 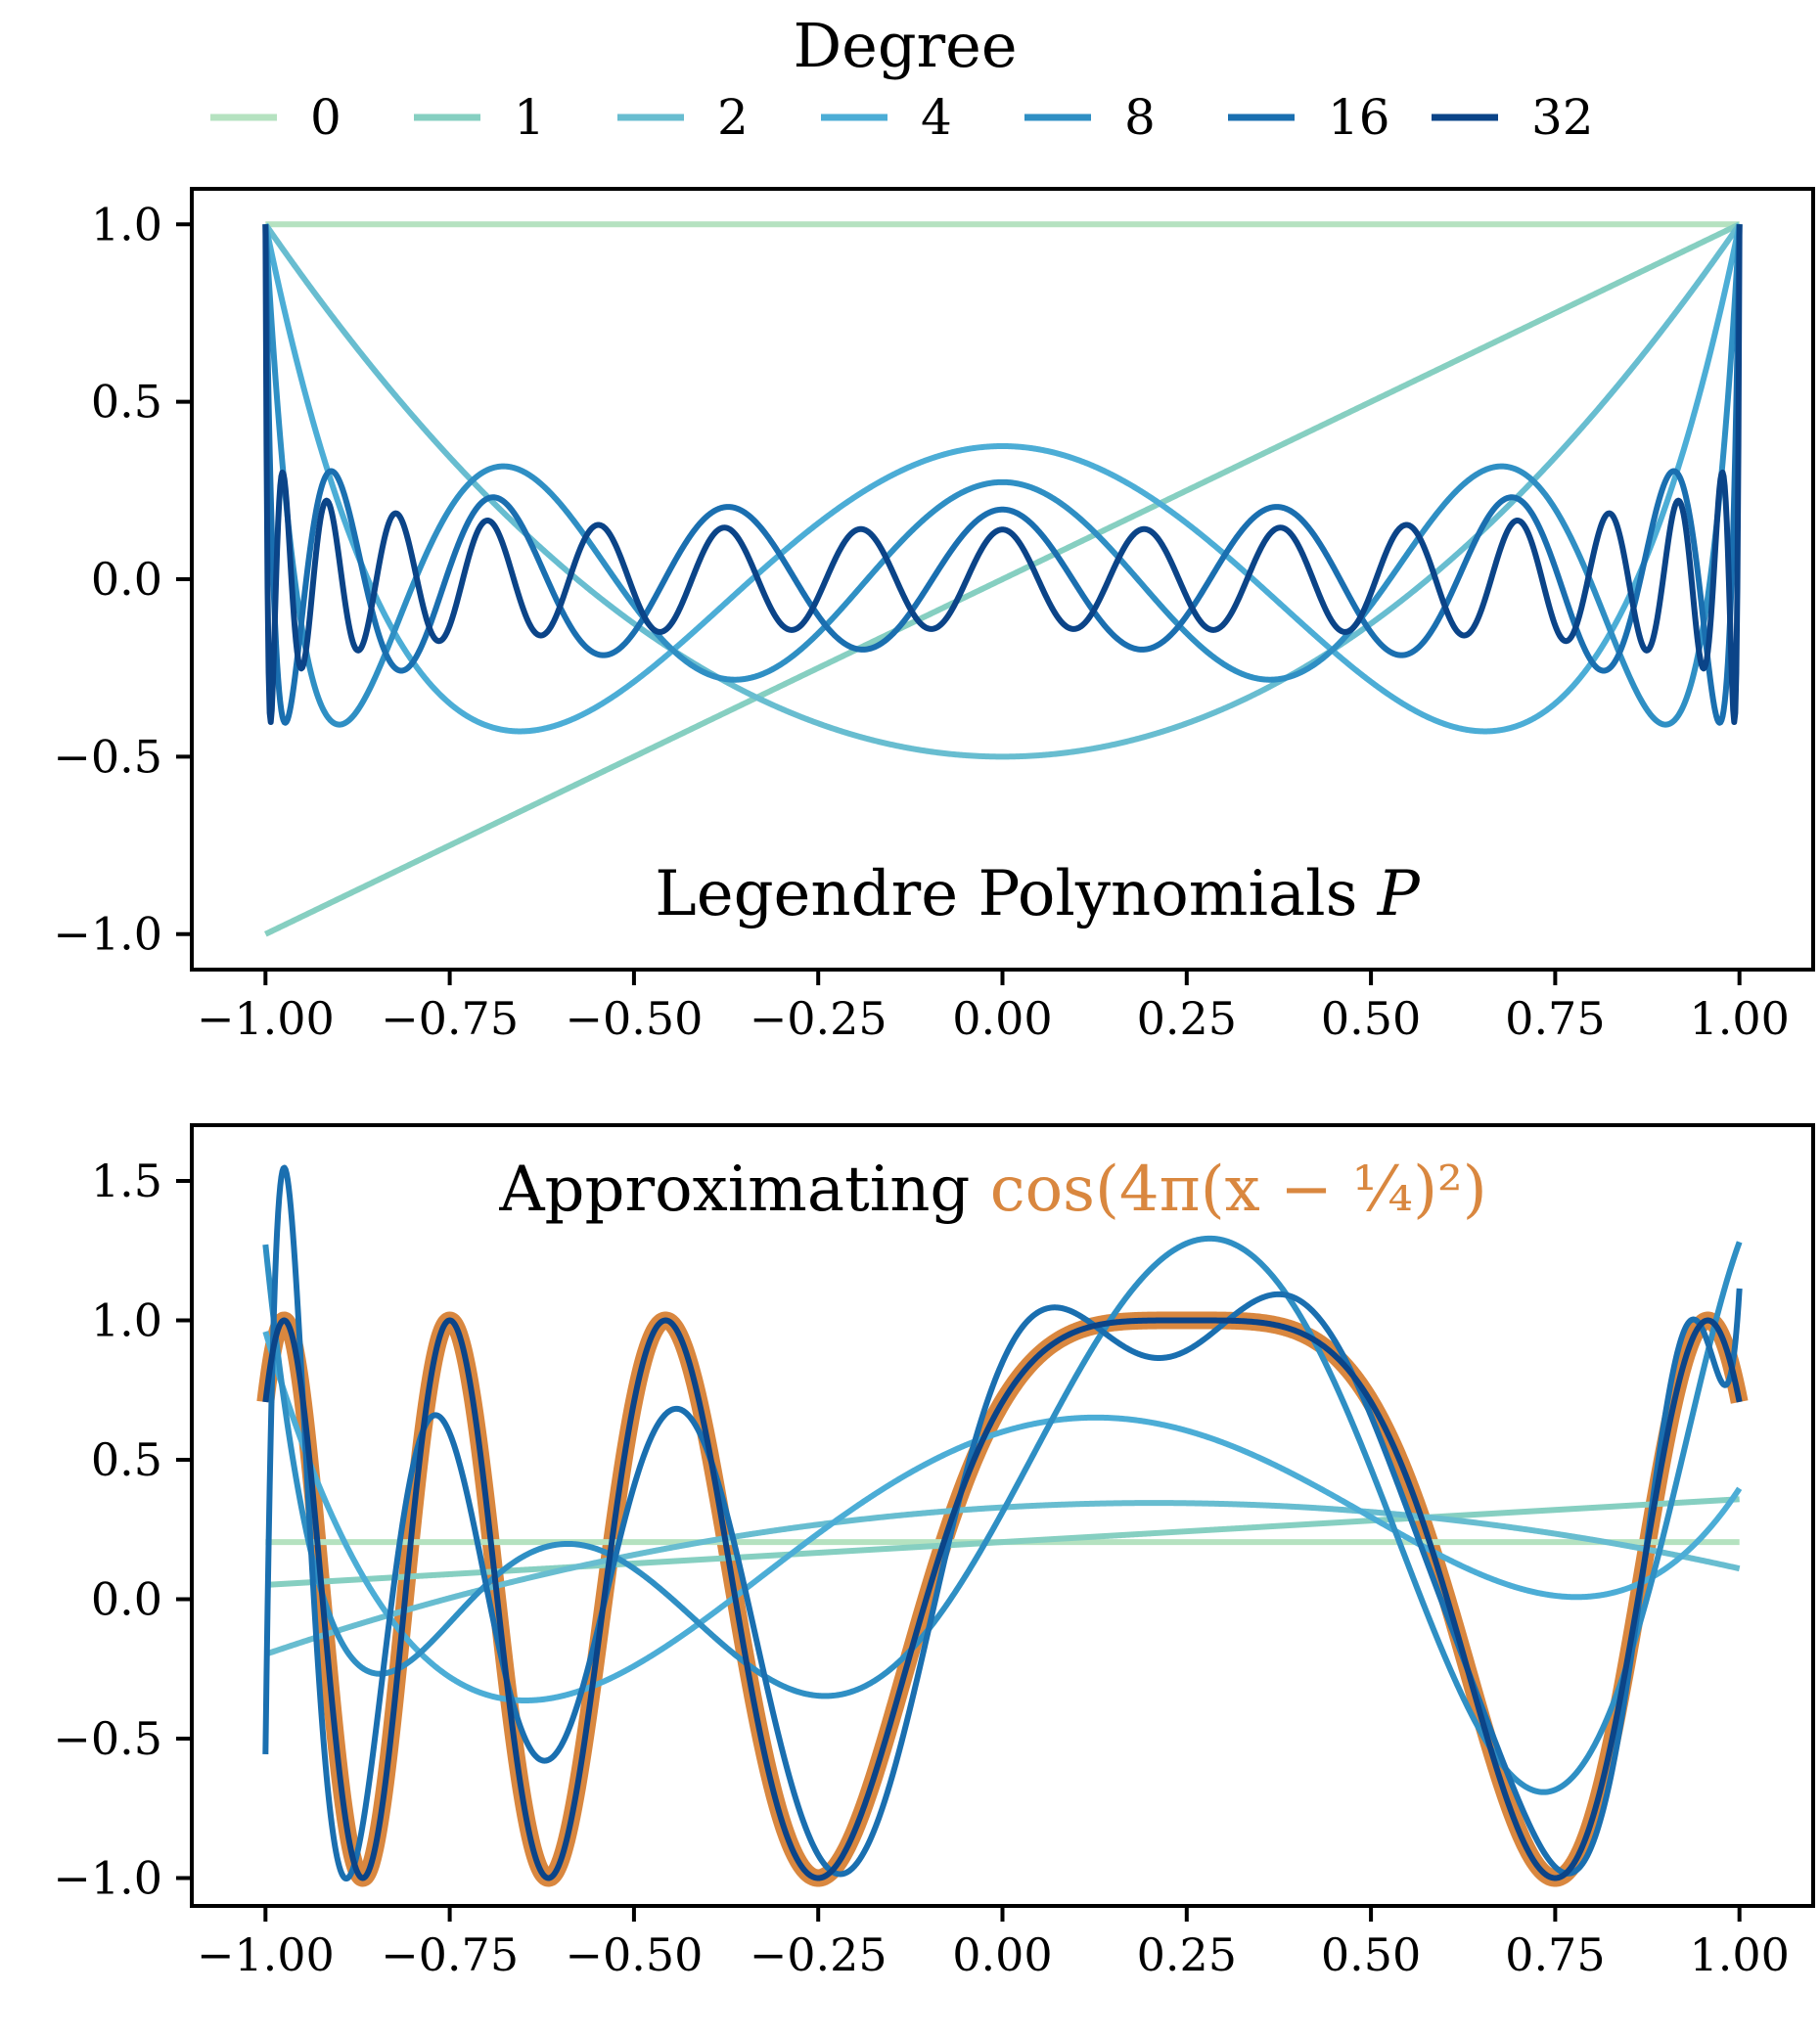 What do you see at coordinates (126, 580) in the screenshot?
I see `legendre-ytick-label: 0.0` at bounding box center [126, 580].